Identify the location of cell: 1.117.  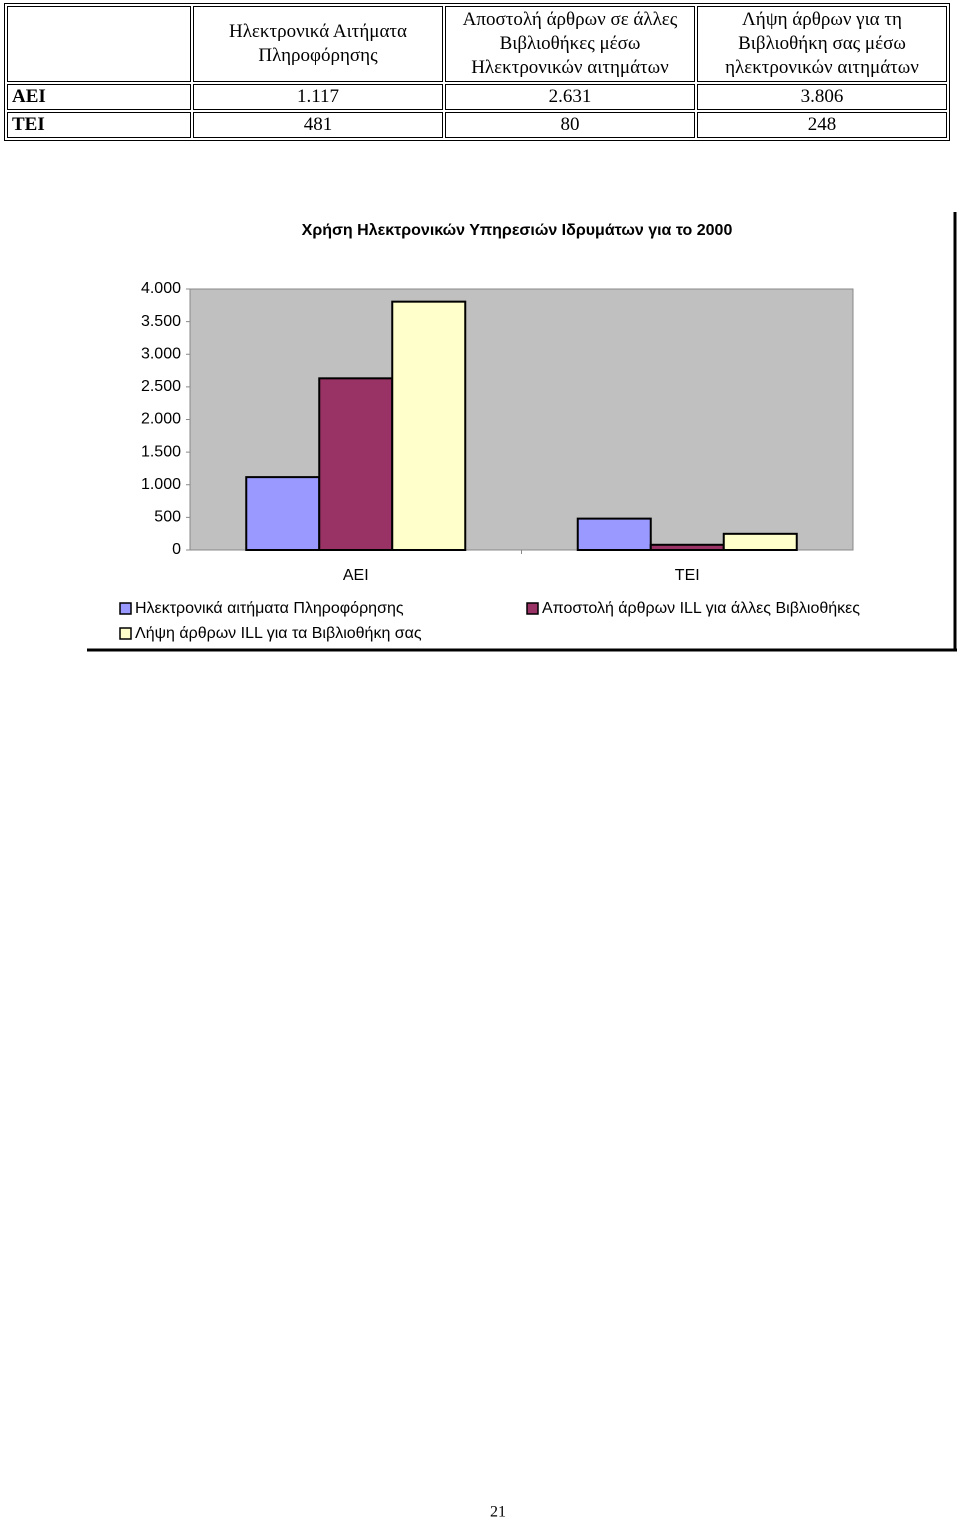
(318, 97).